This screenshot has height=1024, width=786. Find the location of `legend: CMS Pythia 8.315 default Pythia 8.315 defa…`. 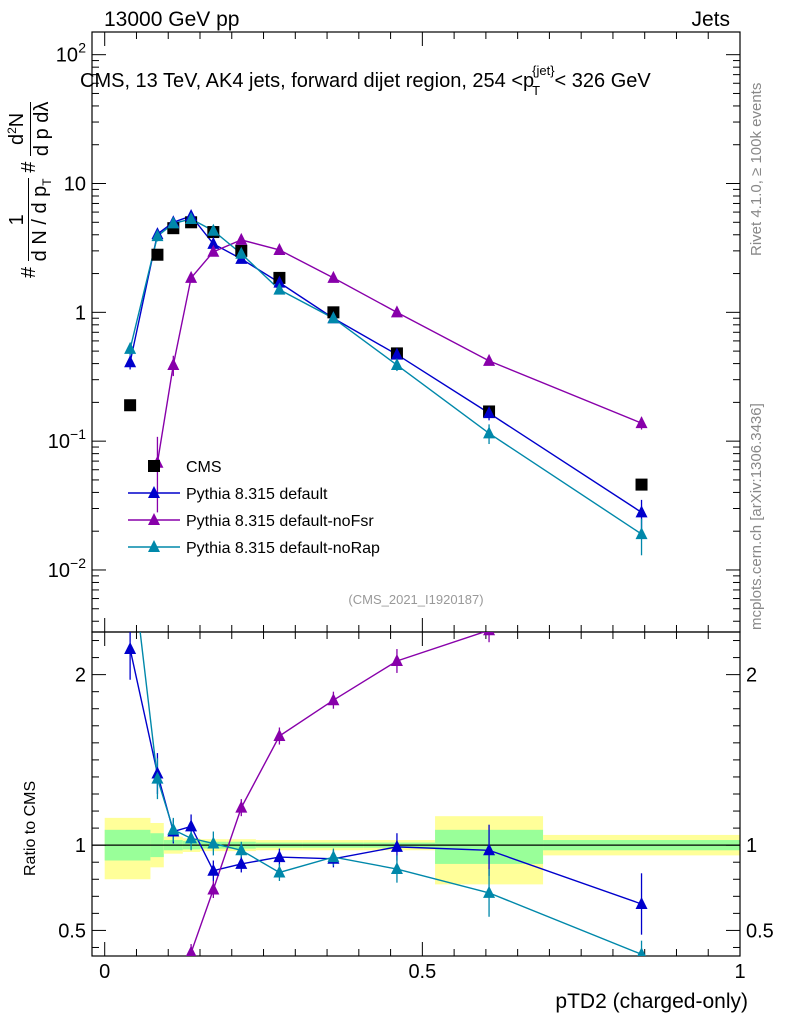

legend: CMS Pythia 8.315 default Pythia 8.315 defa… is located at coordinates (254, 508).